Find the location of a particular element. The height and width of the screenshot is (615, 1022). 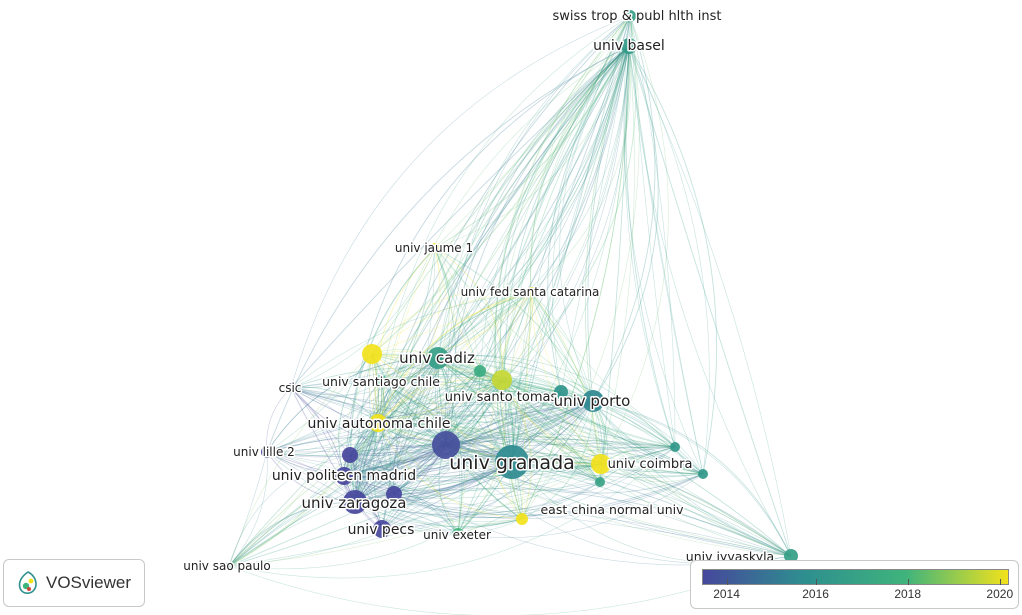

node-saopaulo is located at coordinates (229, 566).